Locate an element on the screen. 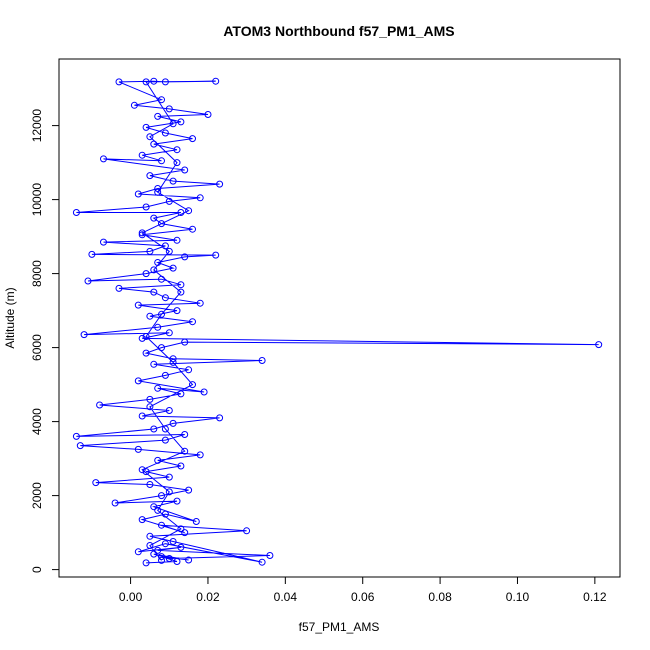 The width and height of the screenshot is (650, 650). x-tick-label: 0.08 is located at coordinates (440, 597).